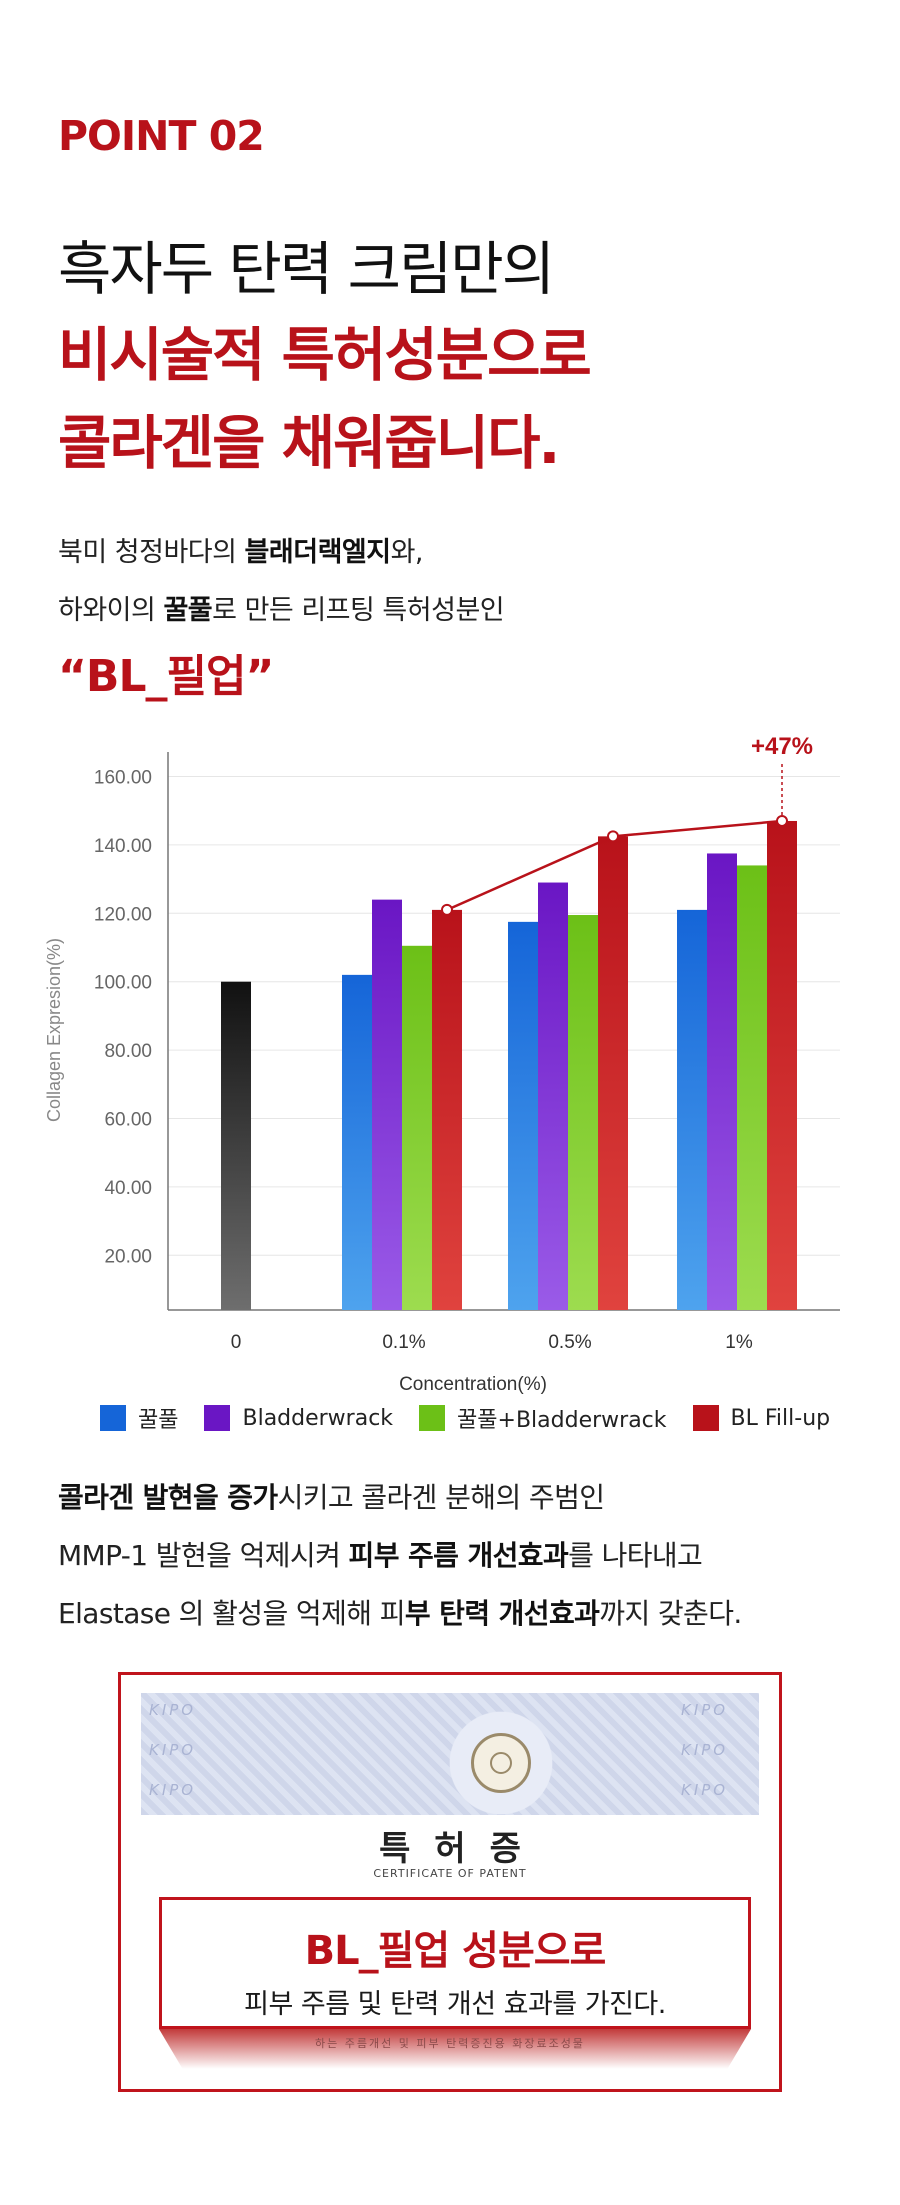  What do you see at coordinates (325, 355) in the screenshot?
I see `headline-line-2: 비시술적 특허성분으로` at bounding box center [325, 355].